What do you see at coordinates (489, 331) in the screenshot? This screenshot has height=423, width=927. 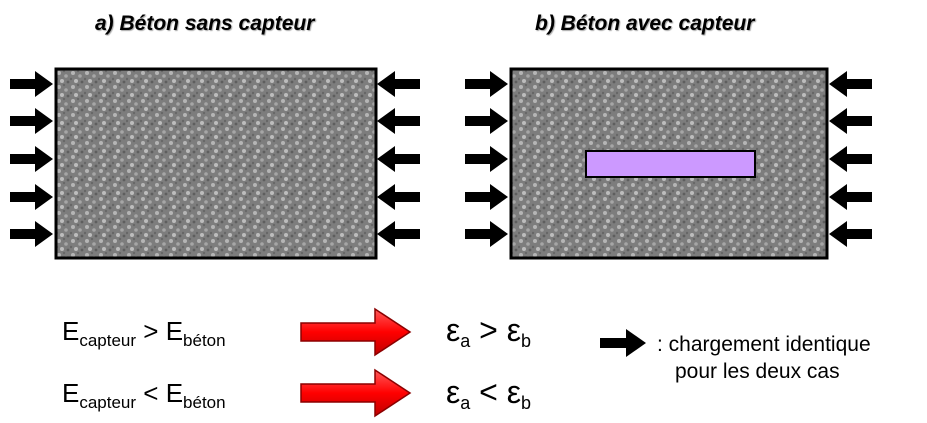 I see `strain-relation-1: εa > εb` at bounding box center [489, 331].